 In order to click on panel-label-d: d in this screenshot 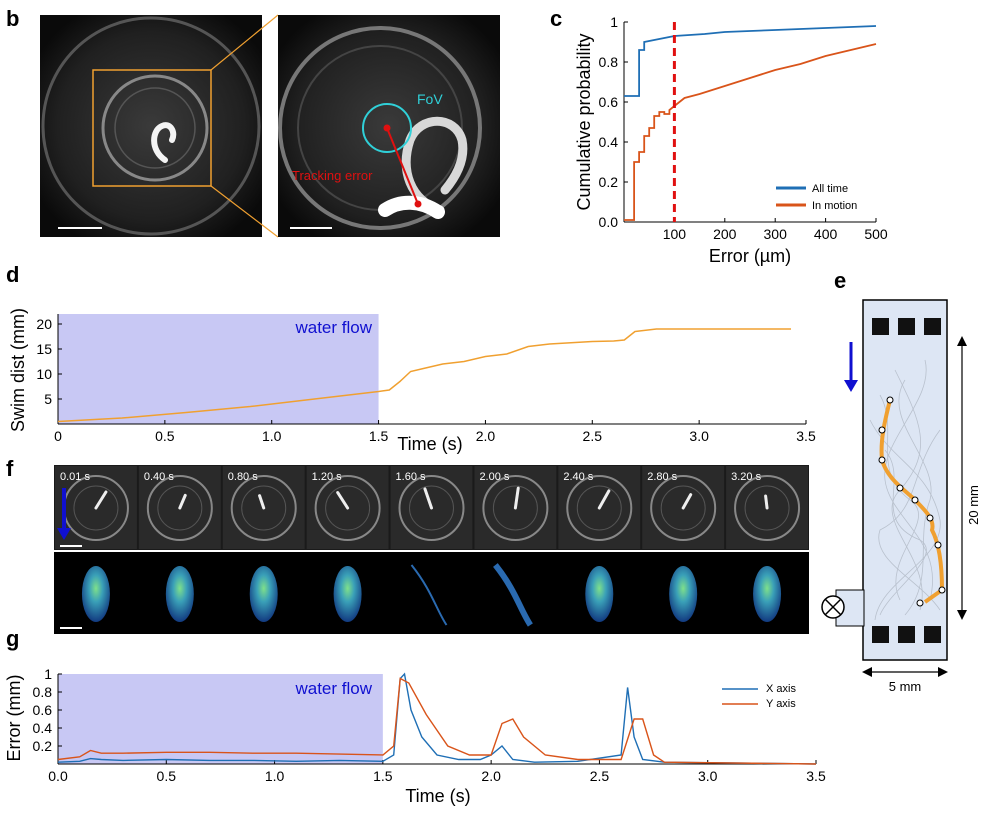, I will do `click(13, 274)`.